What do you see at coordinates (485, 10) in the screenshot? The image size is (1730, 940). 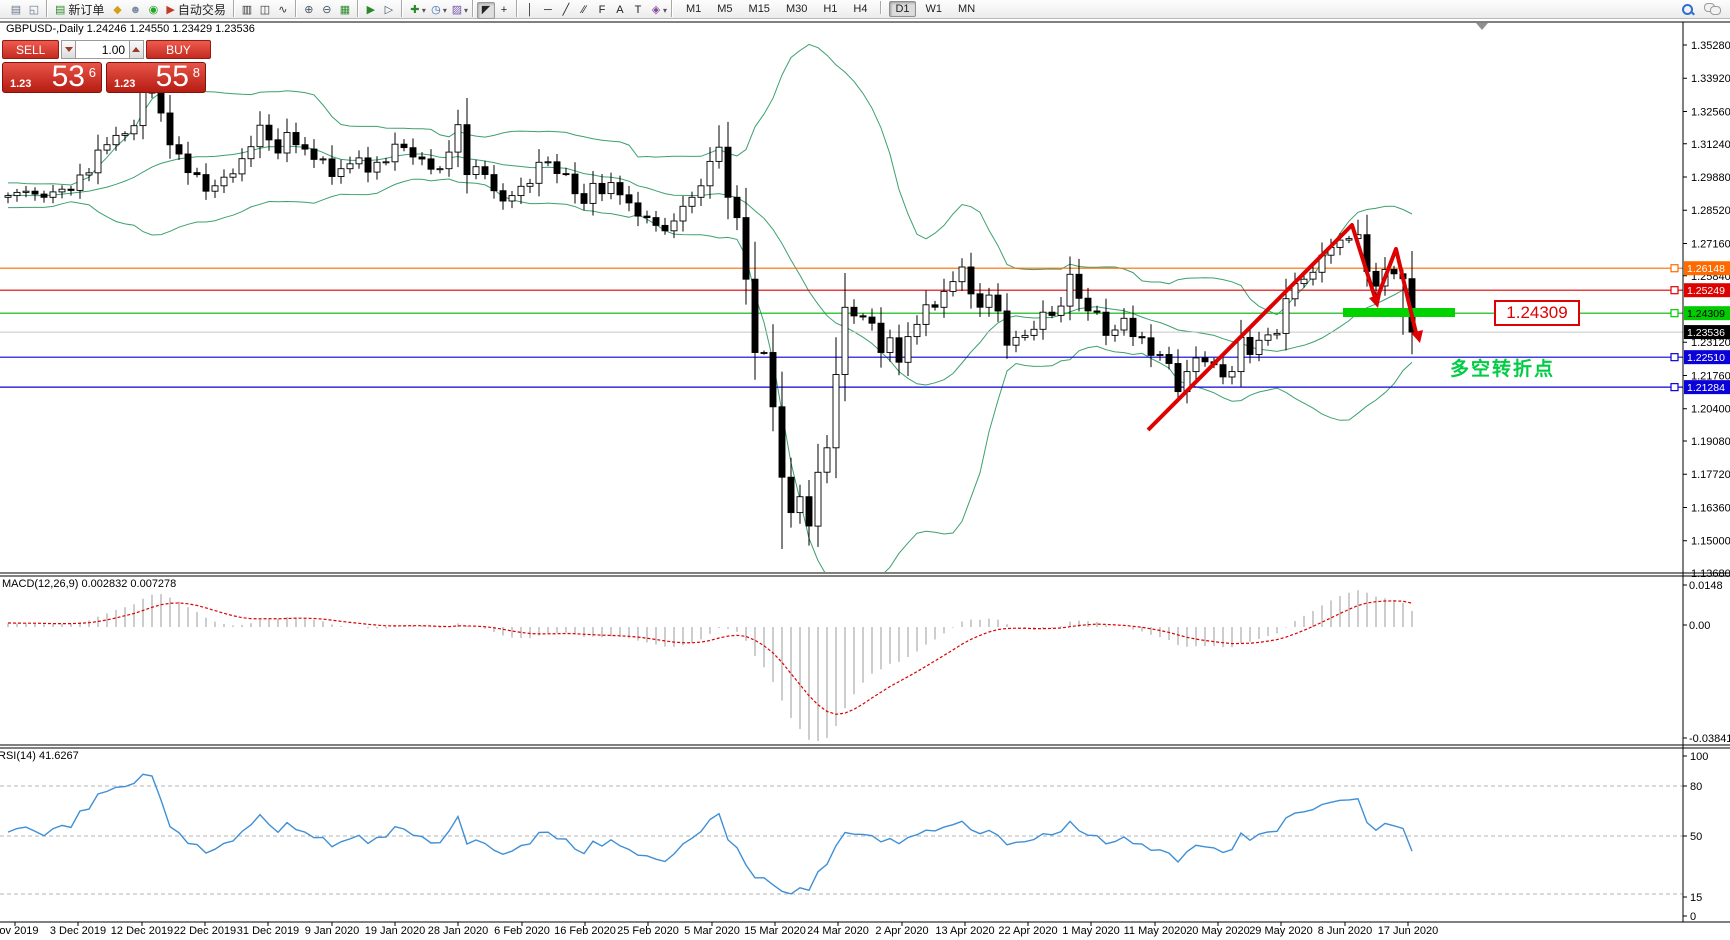 I see `cursor-icon: ◤` at bounding box center [485, 10].